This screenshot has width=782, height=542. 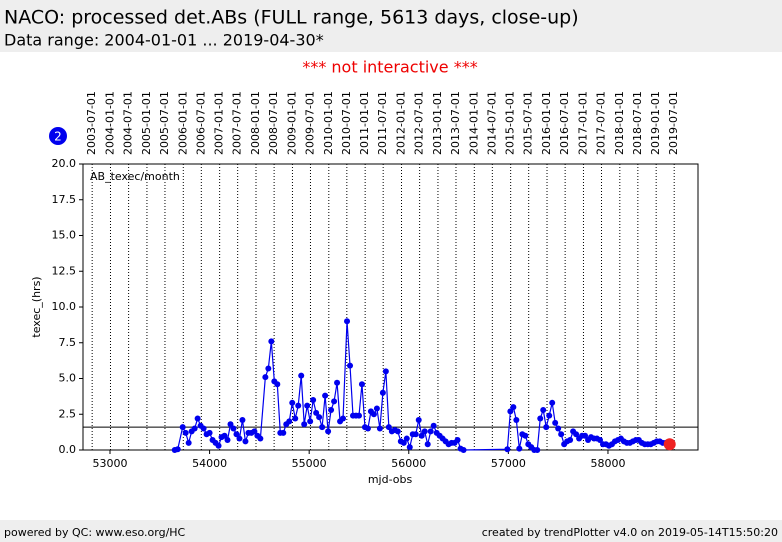 I want to click on top-tick-label: 2014-07-01, so click(x=491, y=123).